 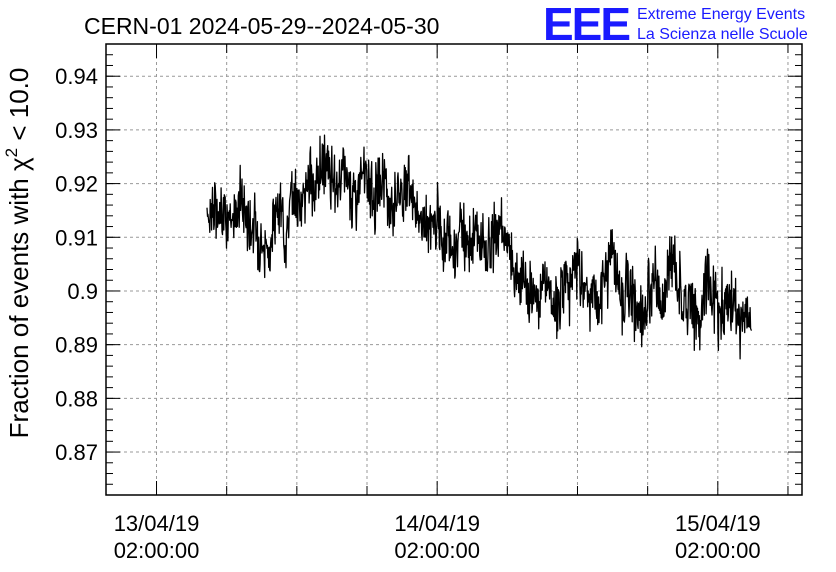 What do you see at coordinates (76, 76) in the screenshot?
I see `y-tick-label: 0.94` at bounding box center [76, 76].